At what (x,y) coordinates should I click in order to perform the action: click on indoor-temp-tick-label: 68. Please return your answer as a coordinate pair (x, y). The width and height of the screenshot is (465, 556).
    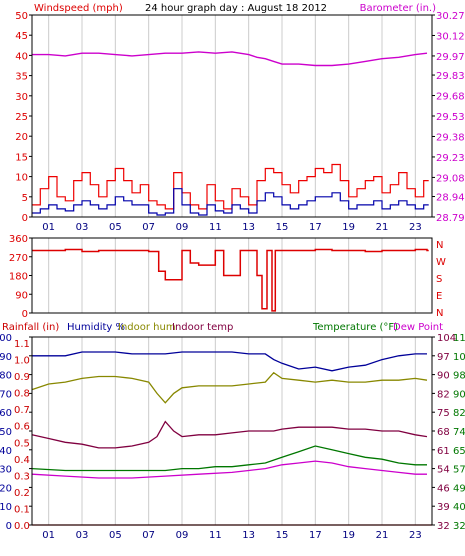
    Looking at the image, I should click on (443, 432).